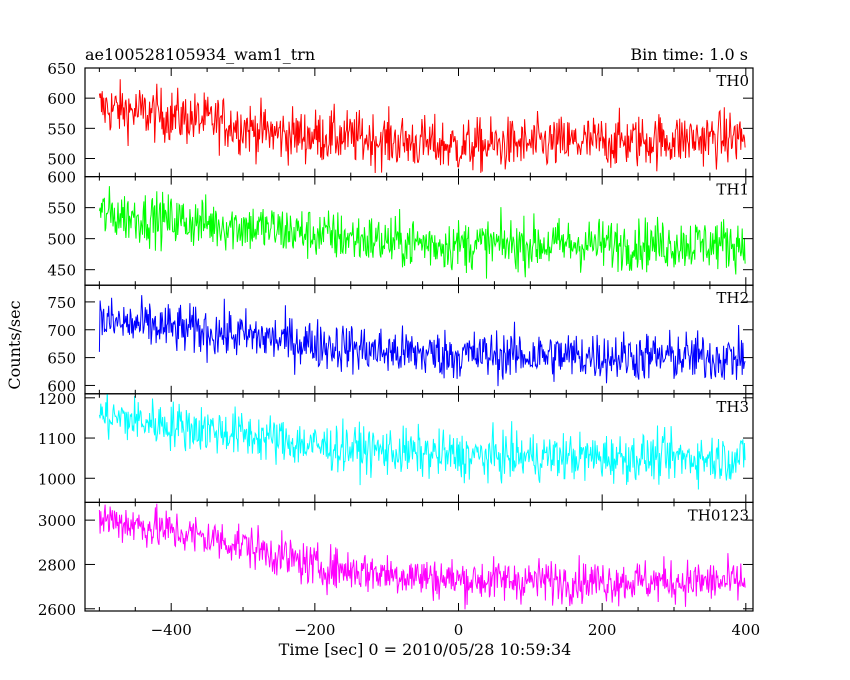 This screenshot has width=850, height=680. Describe the element at coordinates (314, 630) in the screenshot. I see `x-tick-label: −200` at that location.